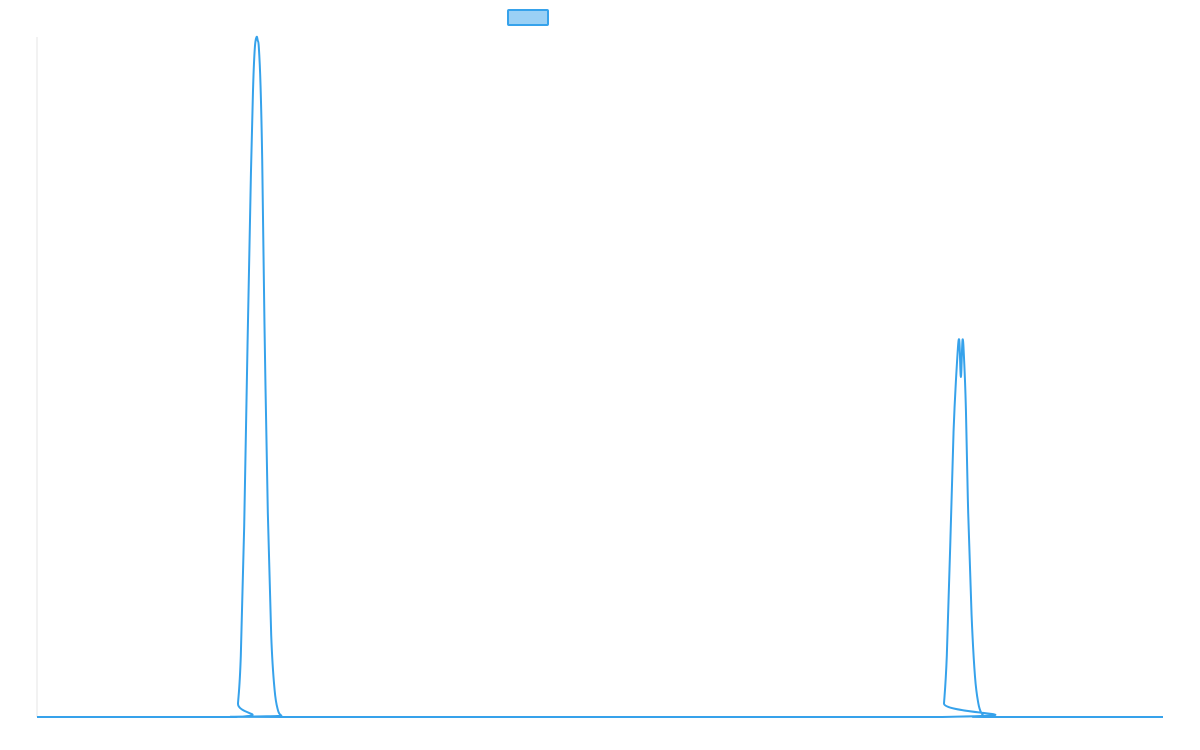  I want to click on legend-swatch, so click(528, 17).